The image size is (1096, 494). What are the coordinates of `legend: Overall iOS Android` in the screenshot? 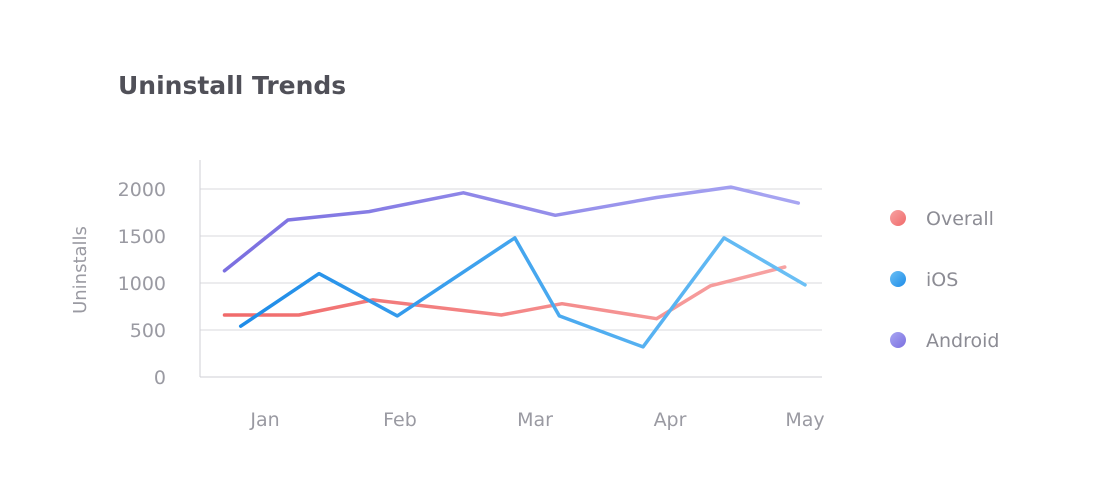 It's located at (944, 280).